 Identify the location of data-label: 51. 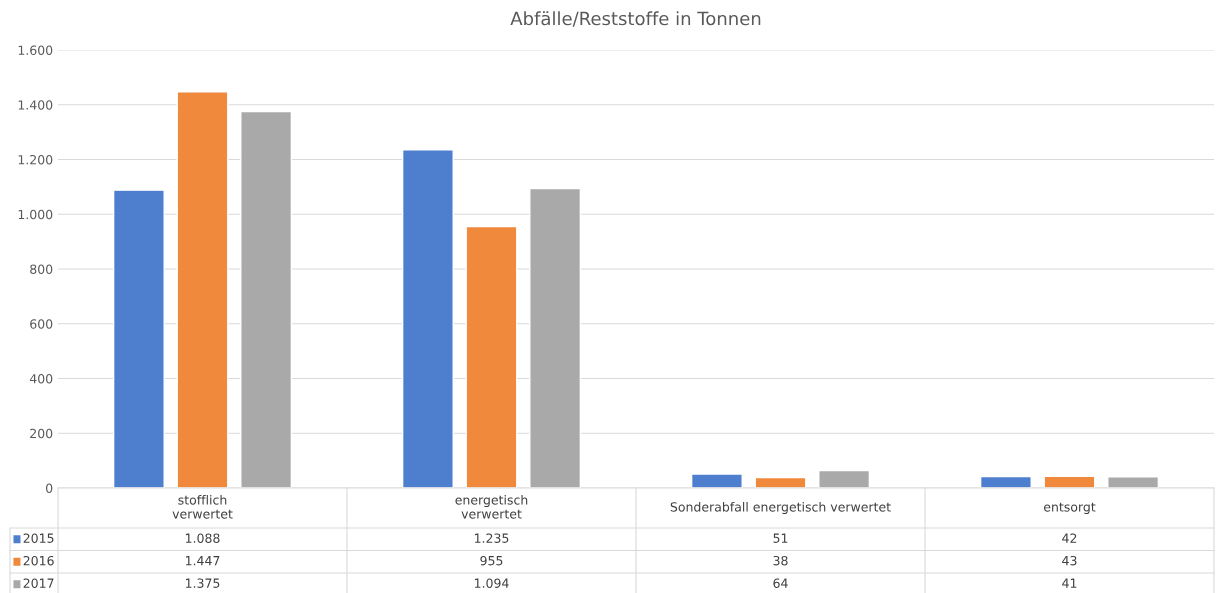
(780, 538).